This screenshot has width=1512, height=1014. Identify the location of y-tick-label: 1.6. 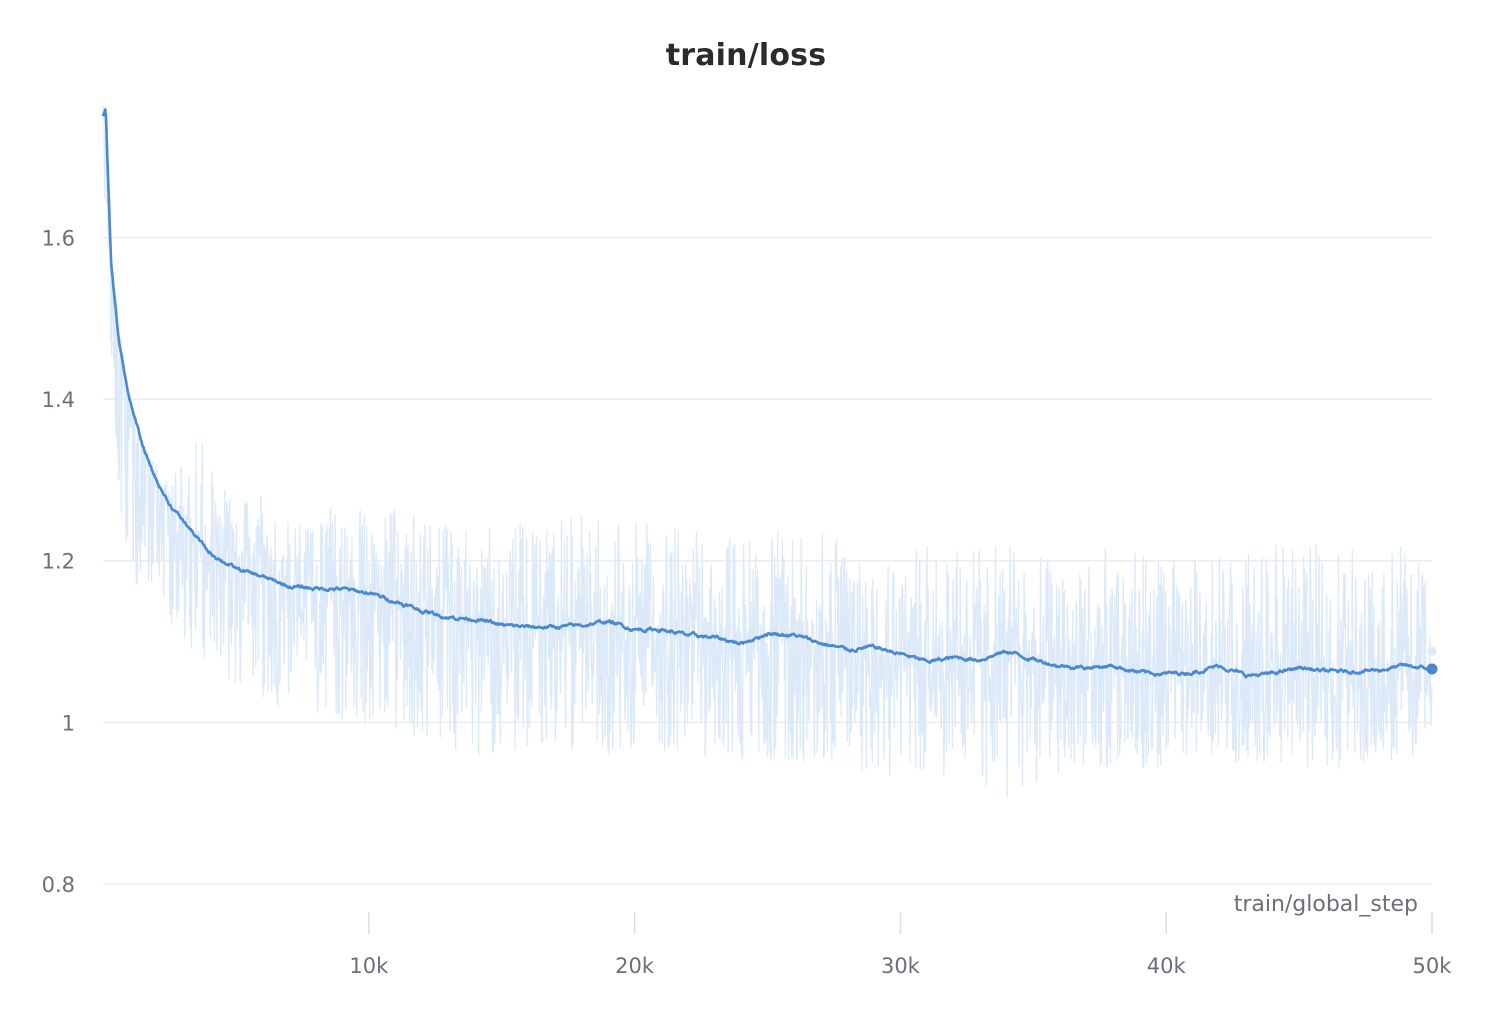
(58, 238).